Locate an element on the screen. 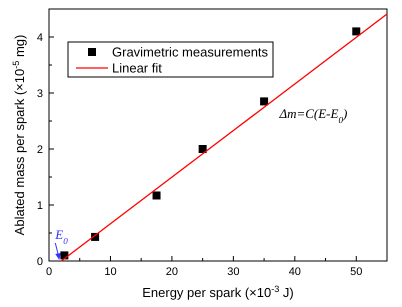 The width and height of the screenshot is (402, 307). legend-label: Gravimetric measurements is located at coordinates (190, 52).